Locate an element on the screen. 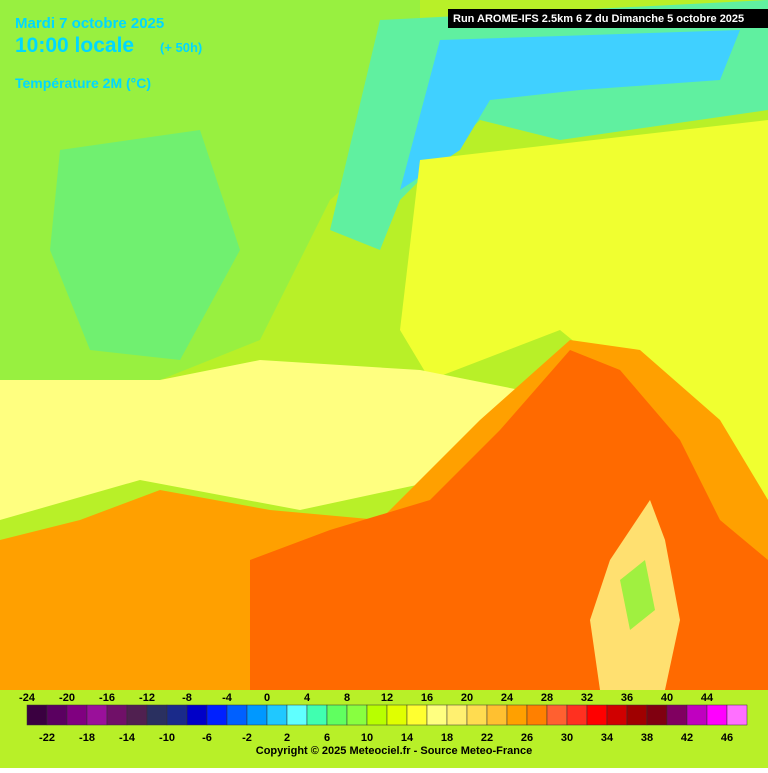 The image size is (768, 773). land-cool is located at coordinates (145, 245).